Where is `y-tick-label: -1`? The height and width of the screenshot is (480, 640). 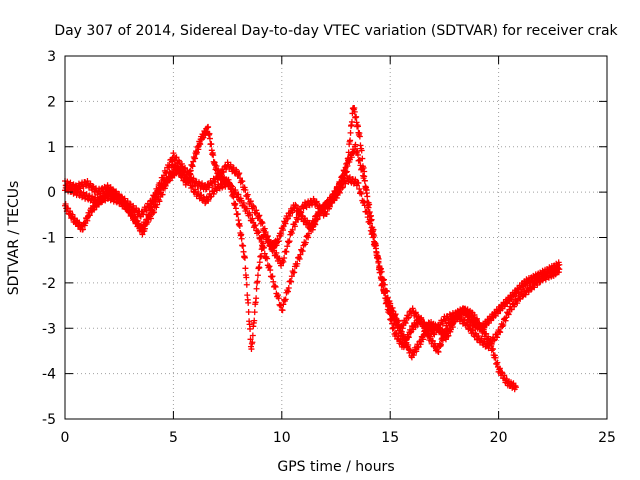
y-tick-label: -1 is located at coordinates (49, 239).